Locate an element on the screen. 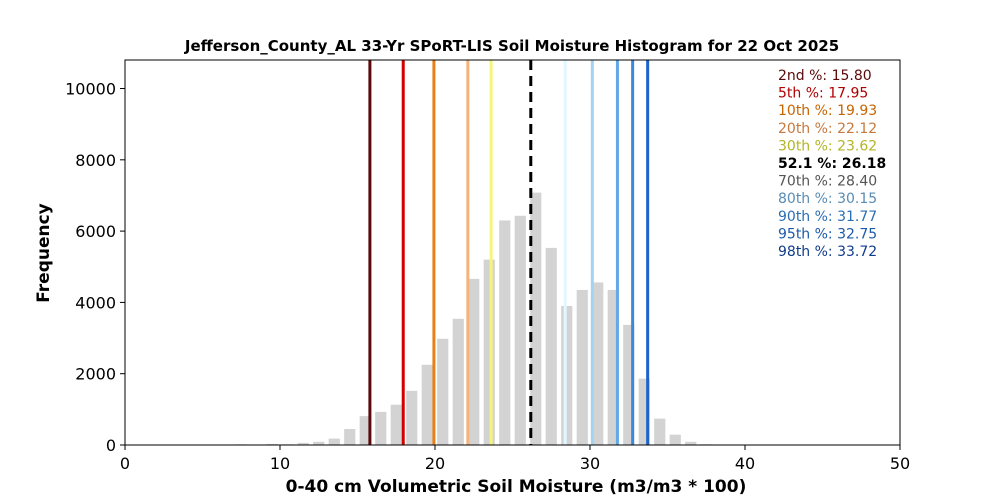 The image size is (1000, 504). y-axis-label: Frequency is located at coordinates (44, 253).